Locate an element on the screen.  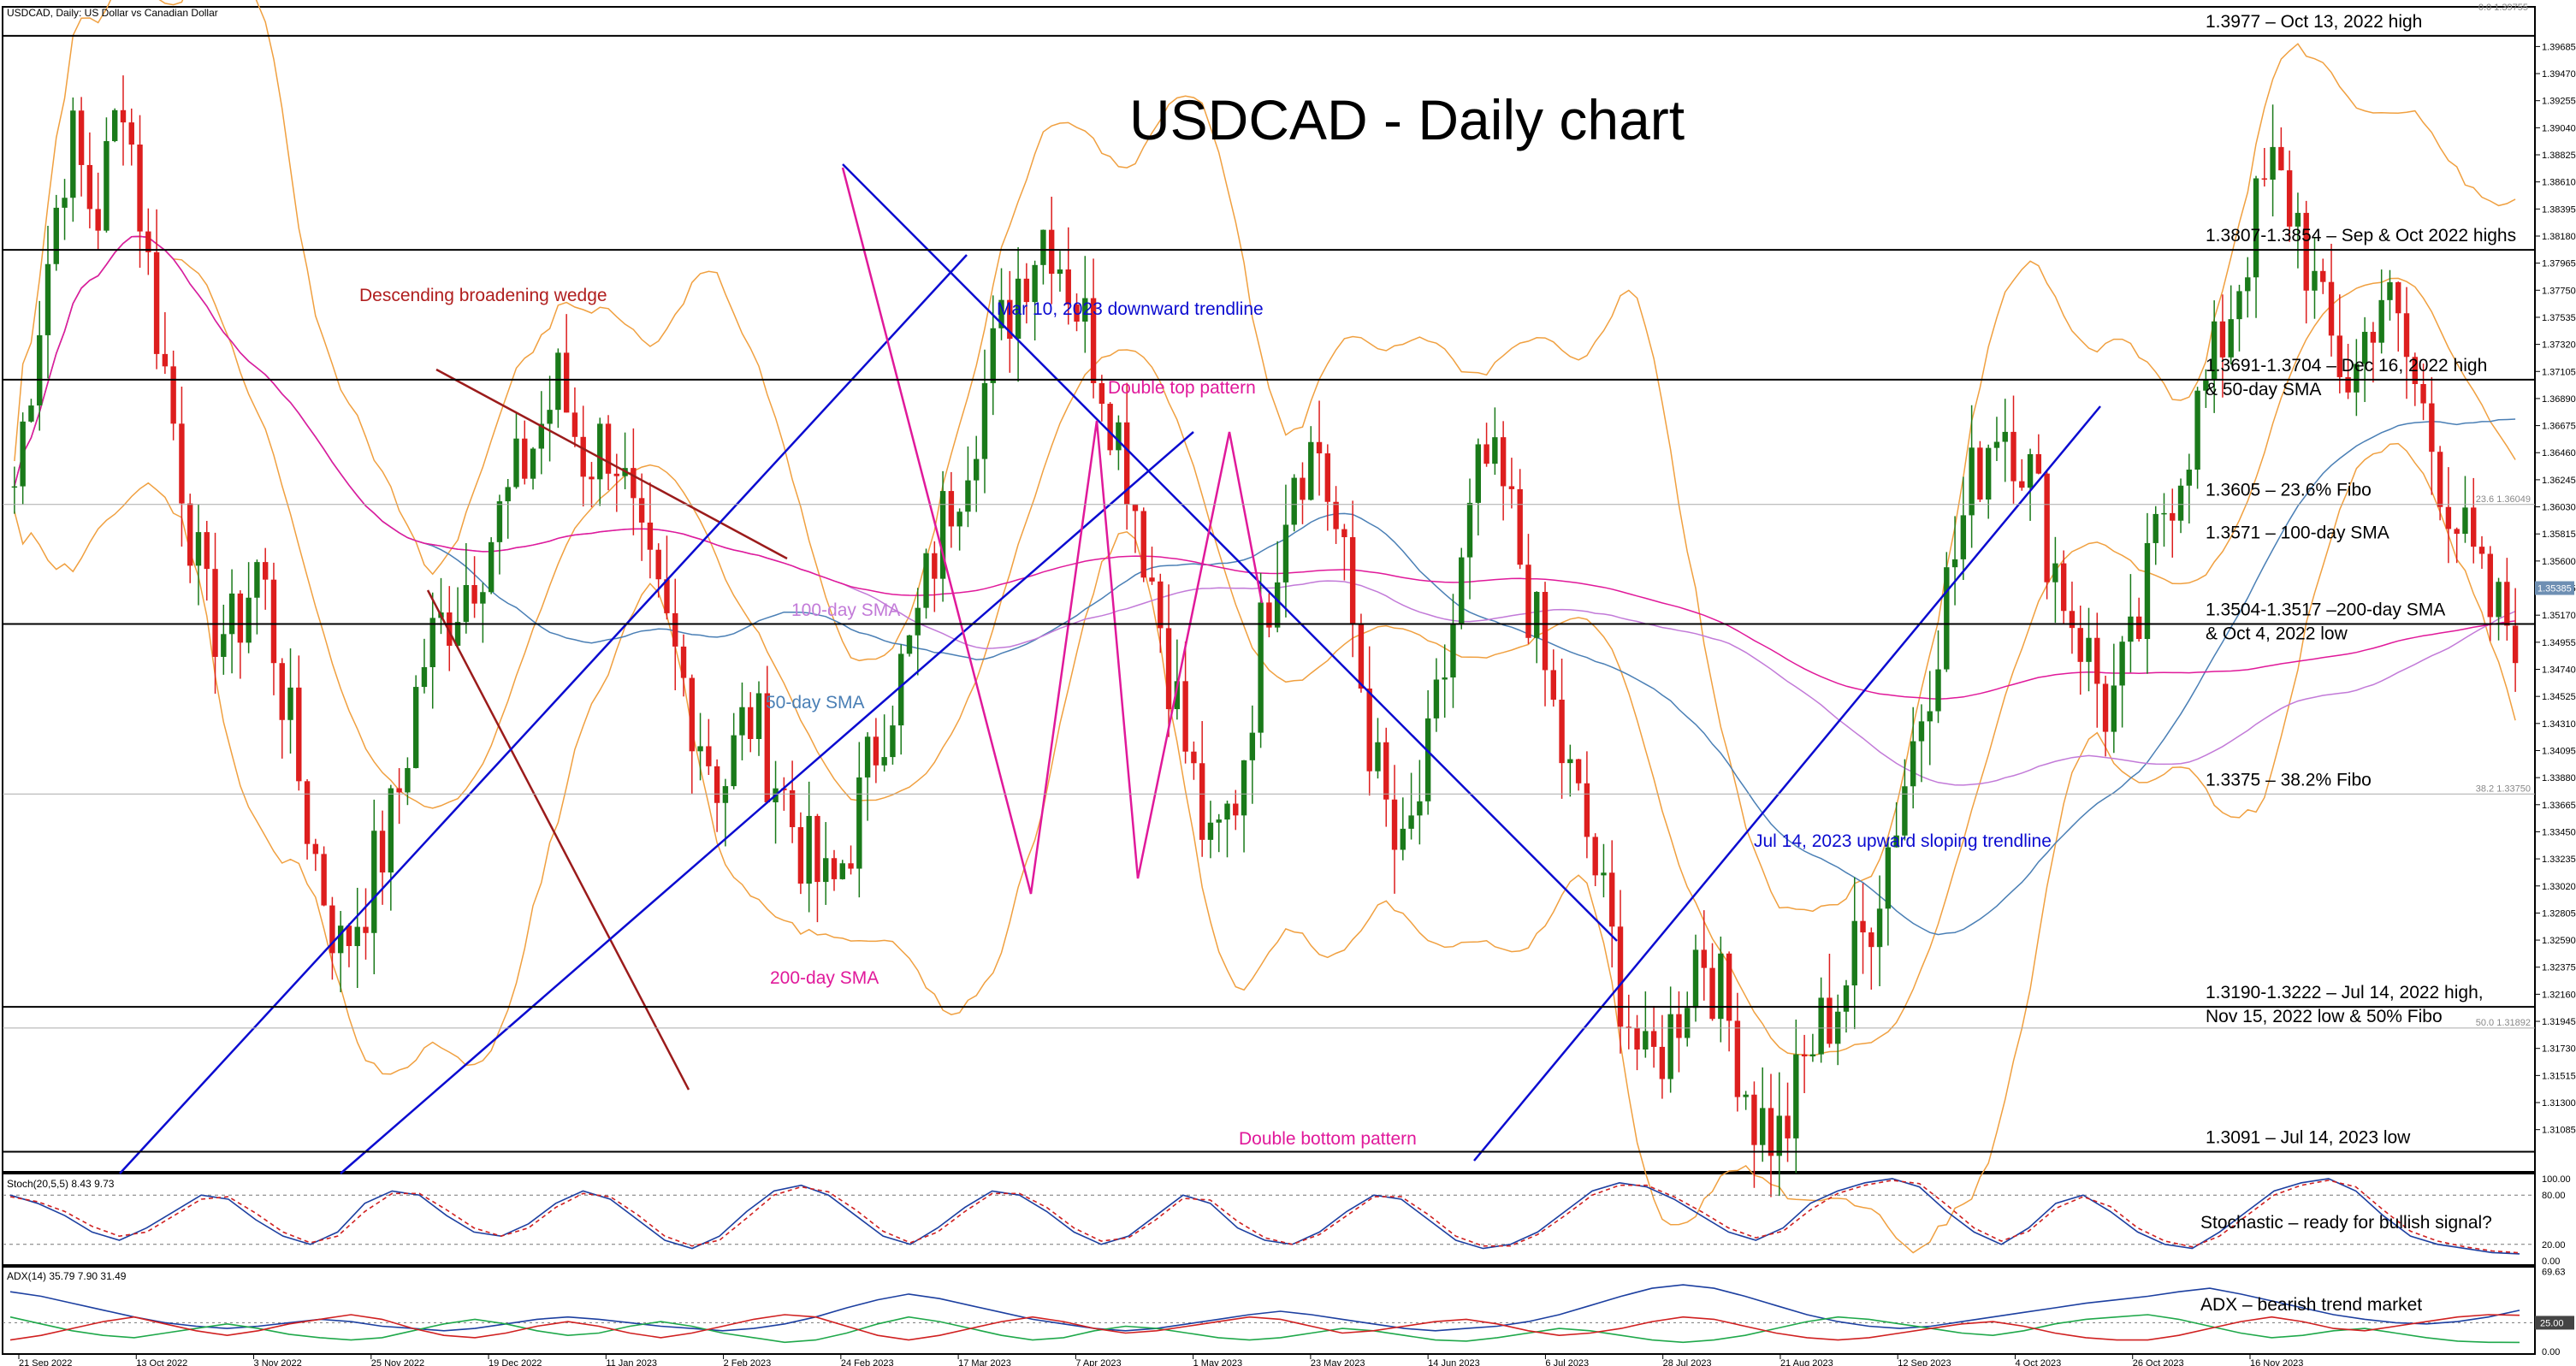
price-tick-label: 1.32160 is located at coordinates (2559, 995).